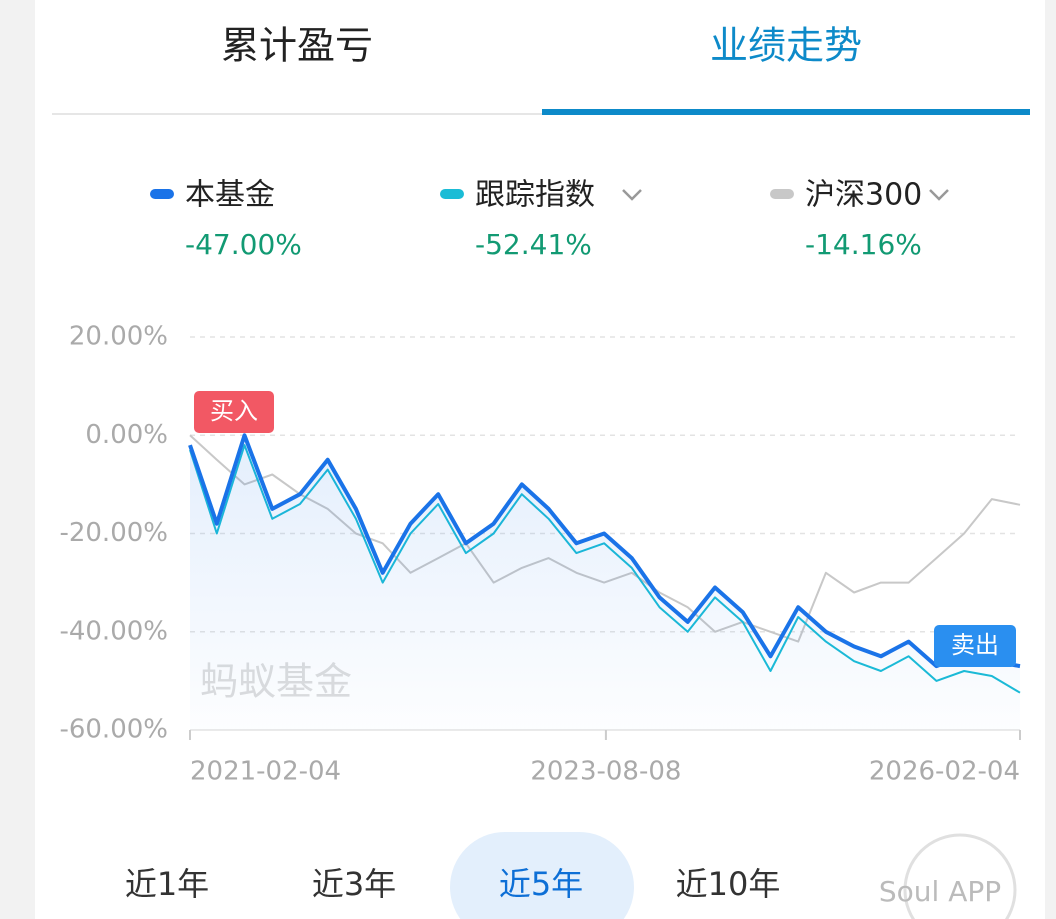  I want to click on legend: 本基金 -47.00% 跟踪指数 -52.41% 沪深300 -14.16%, so click(549, 219).